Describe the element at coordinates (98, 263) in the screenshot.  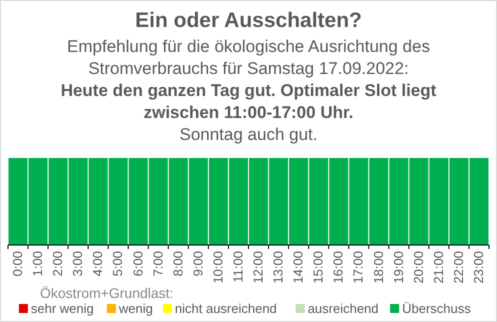
I see `x-tick-label: 4:00` at that location.